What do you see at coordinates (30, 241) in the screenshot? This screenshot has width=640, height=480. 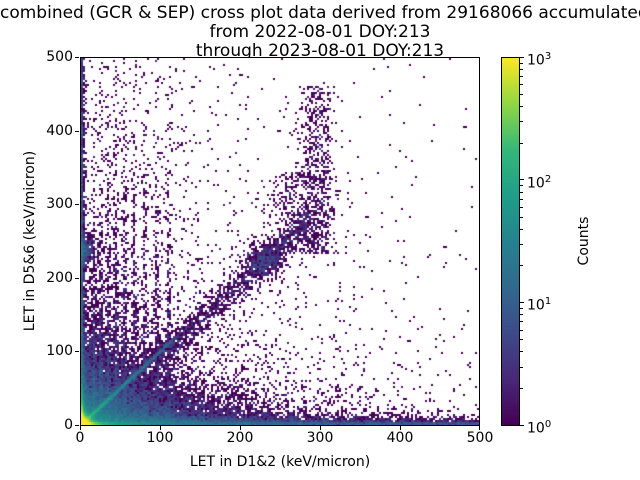 I see `y-axis-label: LET in D5&6 (keV/micron)` at bounding box center [30, 241].